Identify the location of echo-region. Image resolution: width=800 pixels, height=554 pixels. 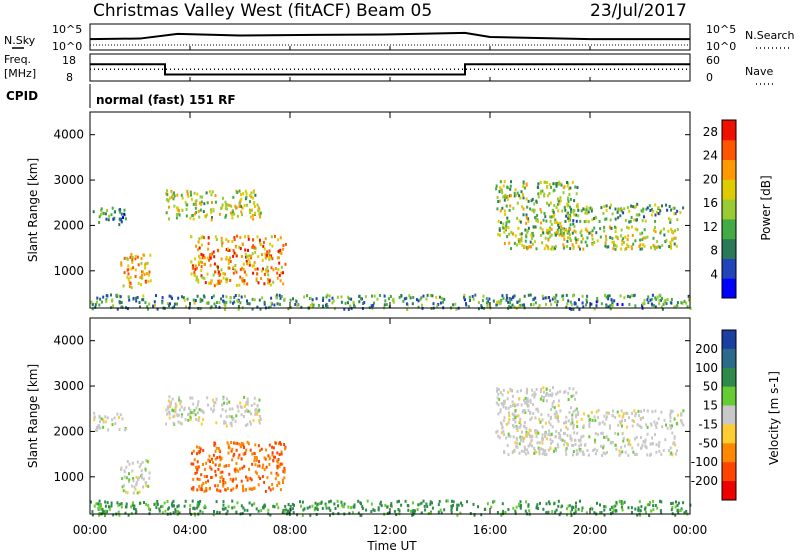
(109, 216).